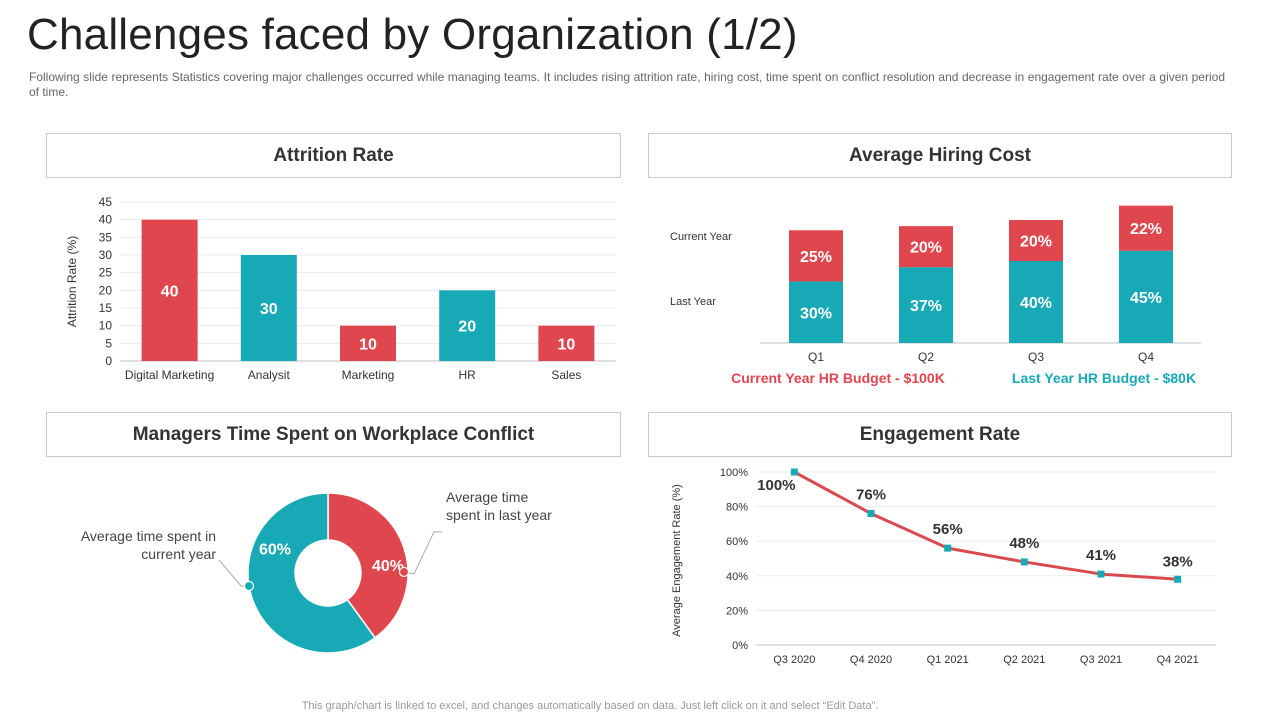  What do you see at coordinates (388, 566) in the screenshot?
I see `slice-value-label: 40%` at bounding box center [388, 566].